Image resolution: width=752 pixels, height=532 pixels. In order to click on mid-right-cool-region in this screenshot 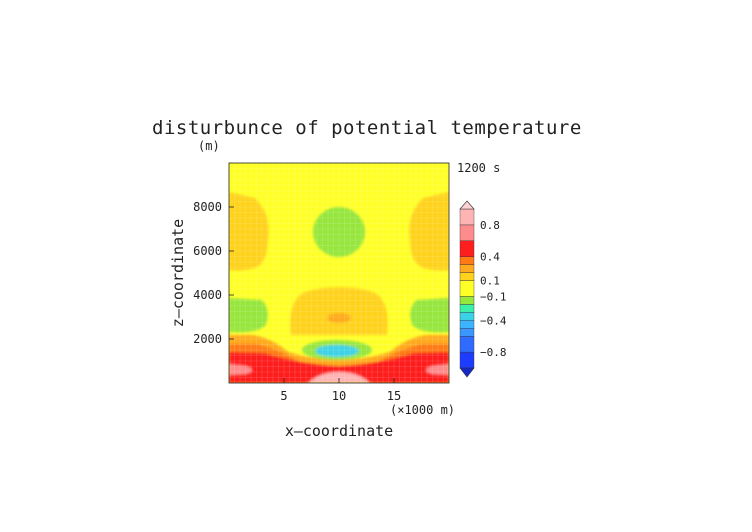, I will do `click(429, 315)`.